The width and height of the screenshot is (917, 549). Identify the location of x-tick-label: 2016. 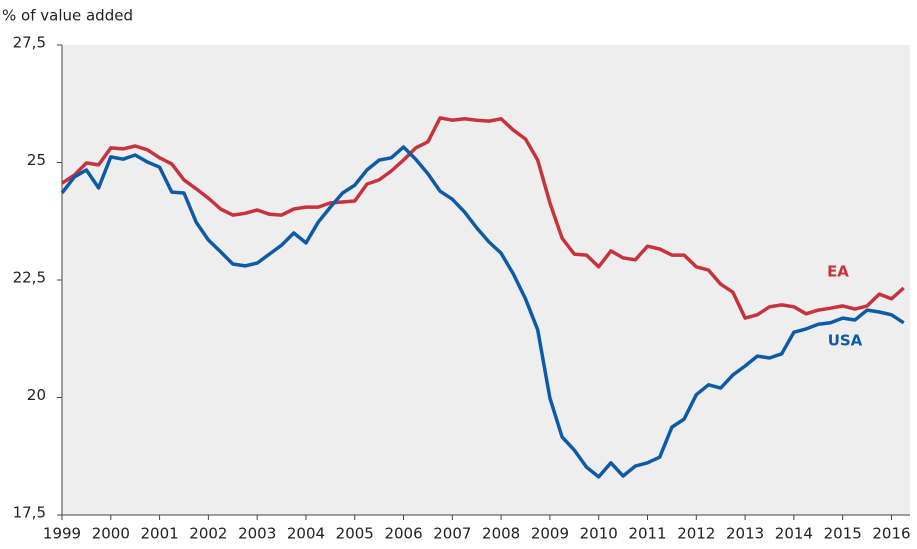
(891, 534).